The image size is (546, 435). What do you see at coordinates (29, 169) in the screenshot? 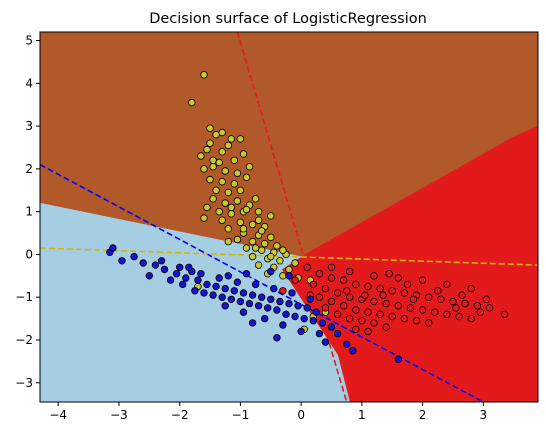
I see `y-tick-label: 2` at bounding box center [29, 169].